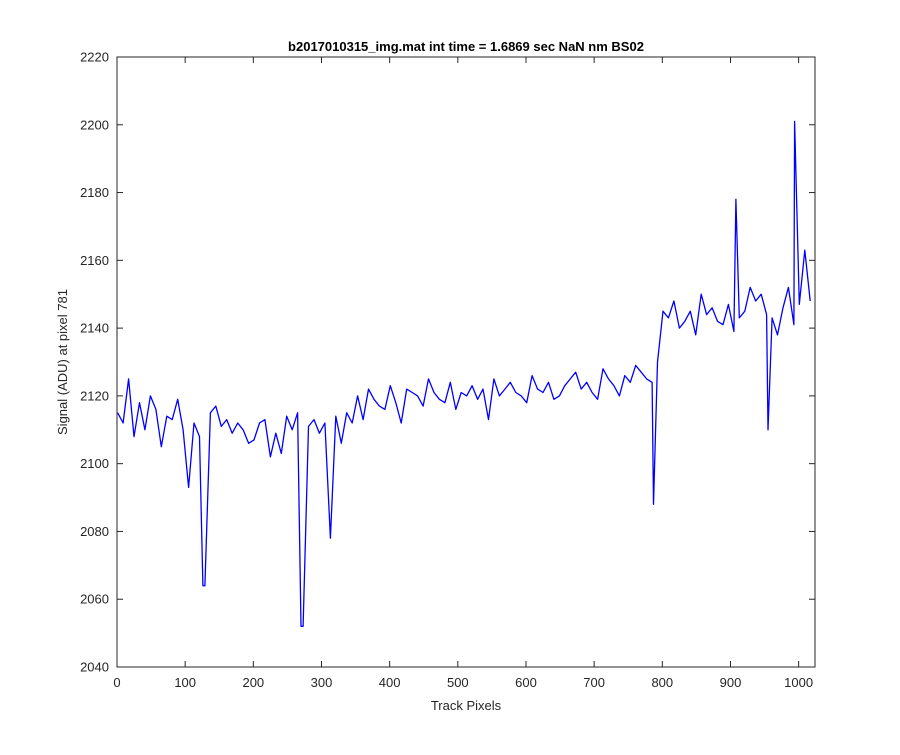 This screenshot has height=755, width=900. What do you see at coordinates (94, 531) in the screenshot?
I see `y-tick-label: 2080` at bounding box center [94, 531].